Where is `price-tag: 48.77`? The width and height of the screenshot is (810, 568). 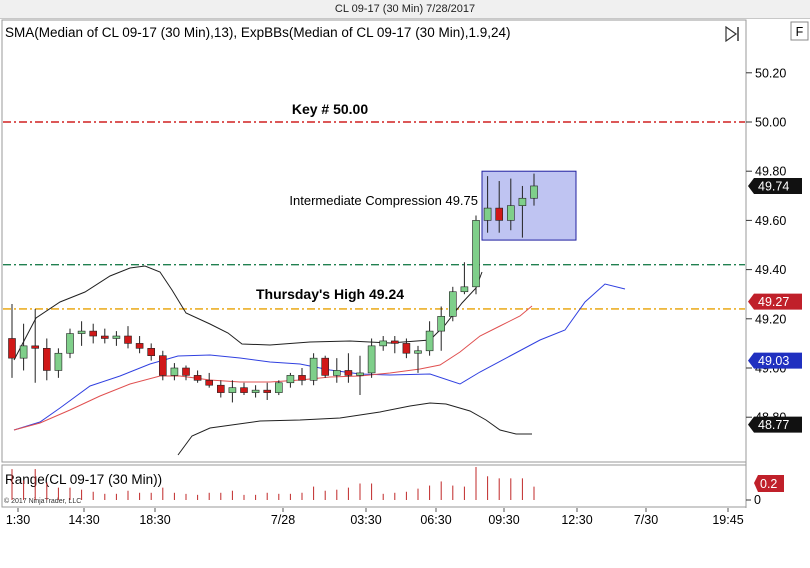 price-tag: 48.77 is located at coordinates (775, 424).